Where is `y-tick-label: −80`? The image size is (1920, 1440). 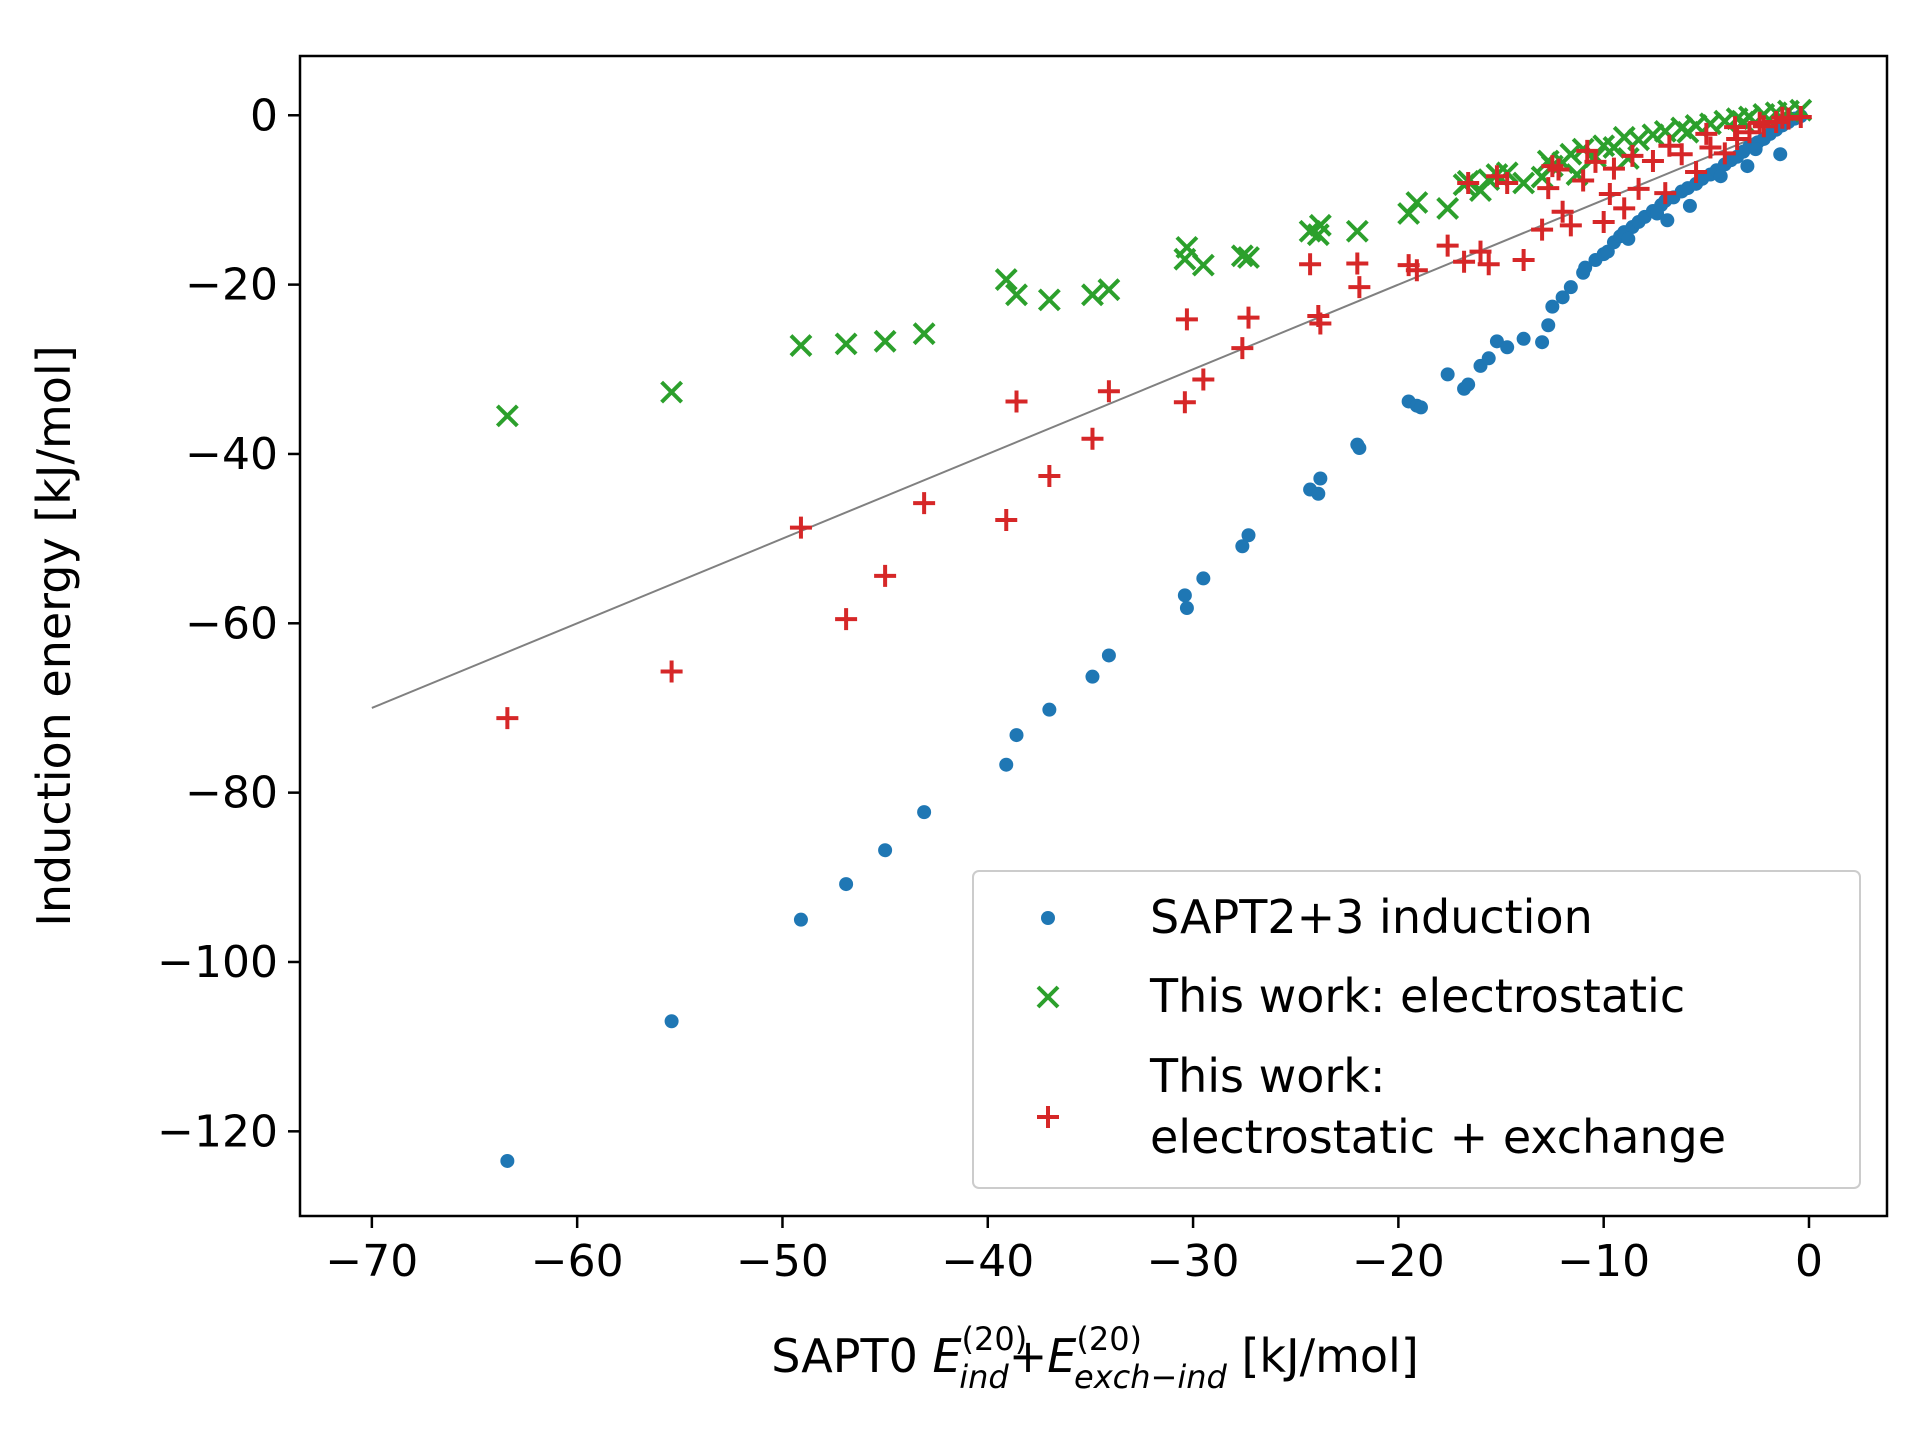
y-tick-label: −80 is located at coordinates (231, 793).